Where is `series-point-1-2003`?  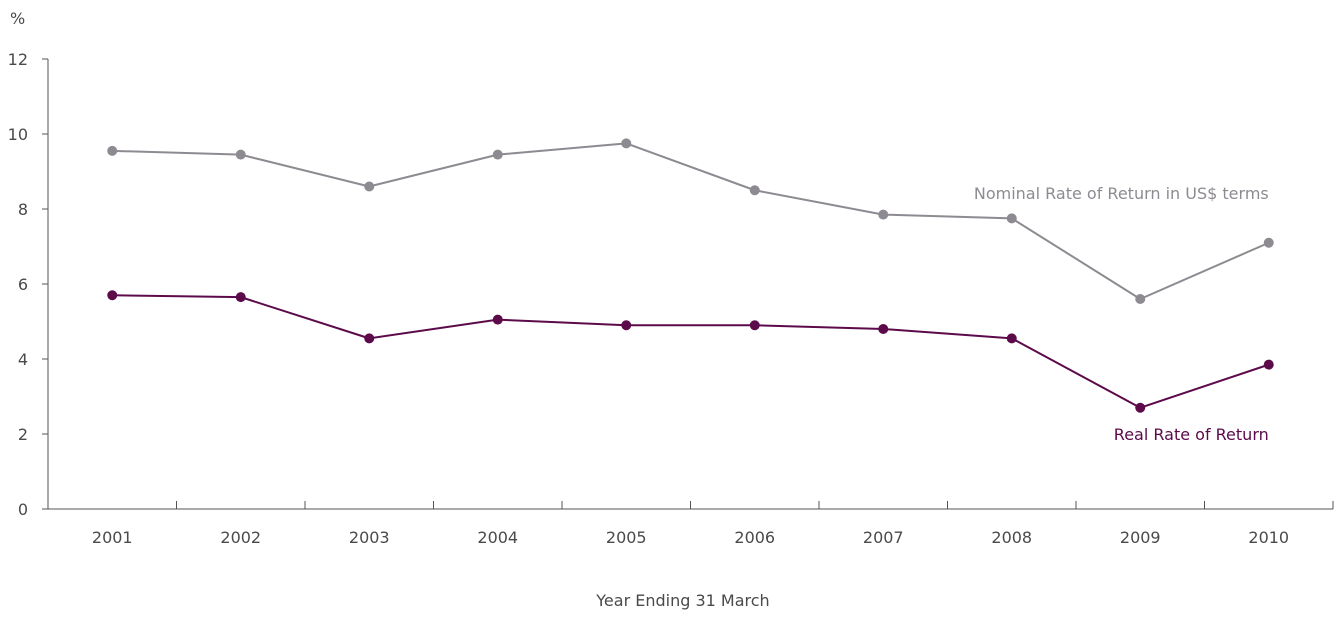 series-point-1-2003 is located at coordinates (369, 338).